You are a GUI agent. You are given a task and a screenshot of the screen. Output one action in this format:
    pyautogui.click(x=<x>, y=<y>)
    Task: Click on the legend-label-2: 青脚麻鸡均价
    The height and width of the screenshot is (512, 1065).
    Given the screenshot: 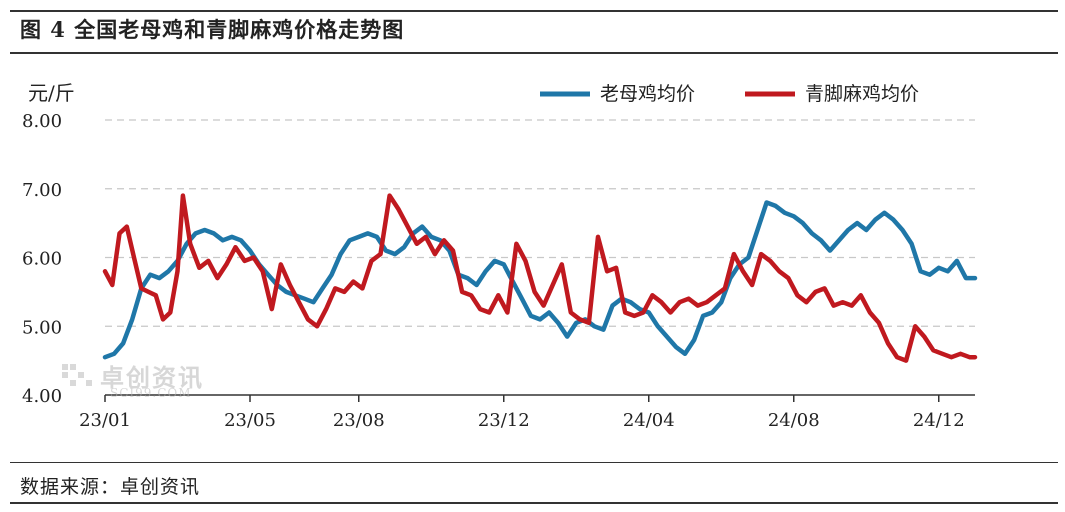 What is the action you would take?
    pyautogui.click(x=862, y=94)
    